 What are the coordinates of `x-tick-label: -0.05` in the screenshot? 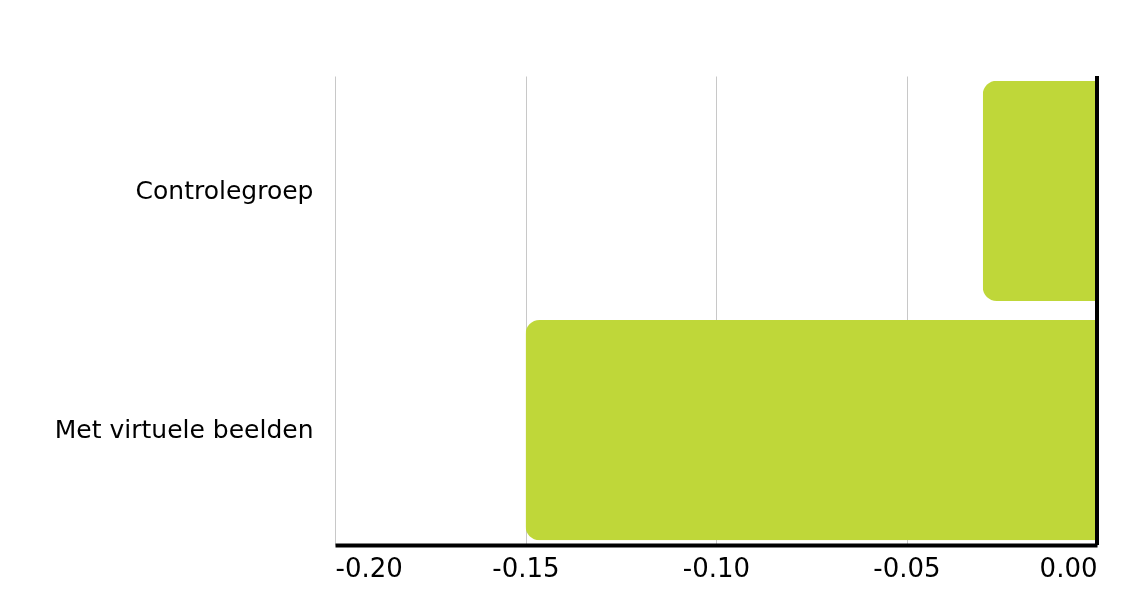 It's located at (907, 567).